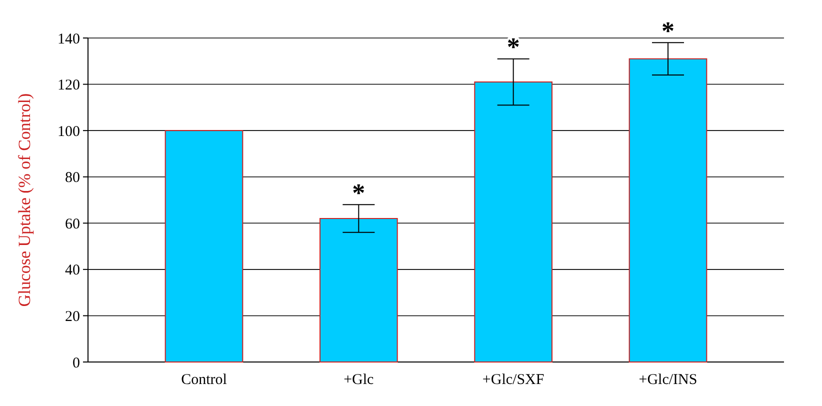  I want to click on x-tick-label: +Glc/SXF, so click(513, 380).